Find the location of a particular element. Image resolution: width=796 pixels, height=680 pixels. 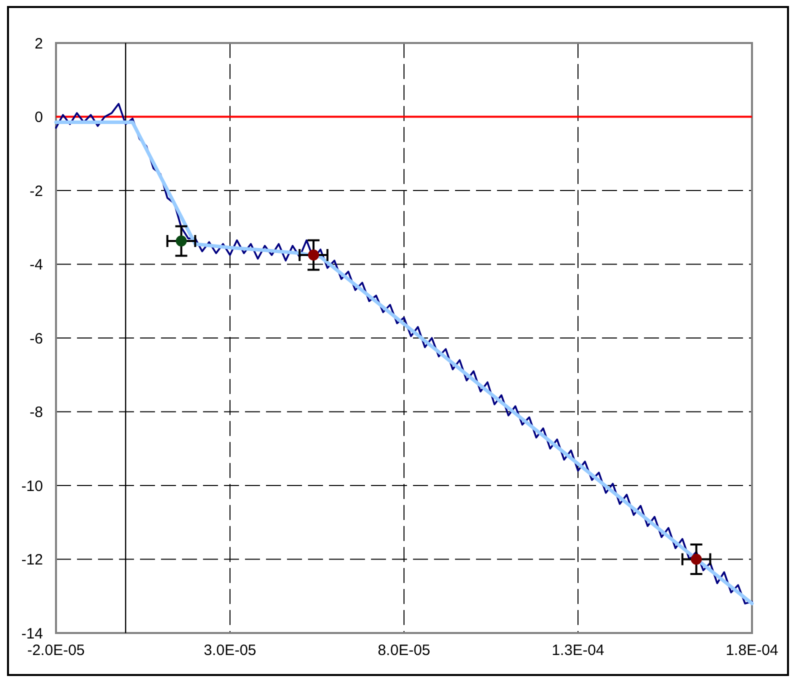

y-tick-label: -10 is located at coordinates (32, 486).